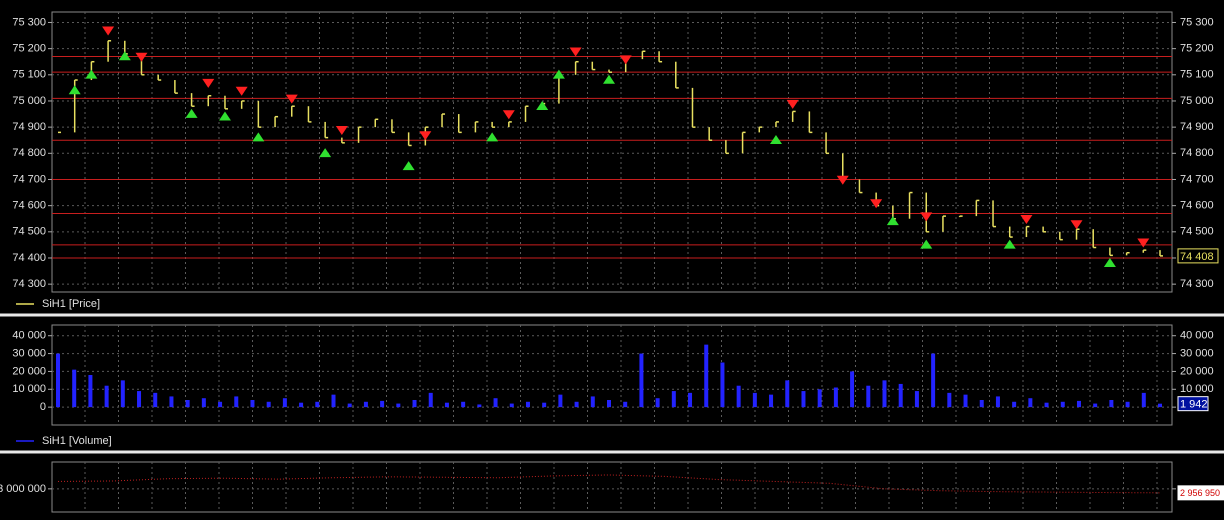 The image size is (1224, 520). What do you see at coordinates (71, 304) in the screenshot?
I see `legend-label: SiH1 [Price]` at bounding box center [71, 304].